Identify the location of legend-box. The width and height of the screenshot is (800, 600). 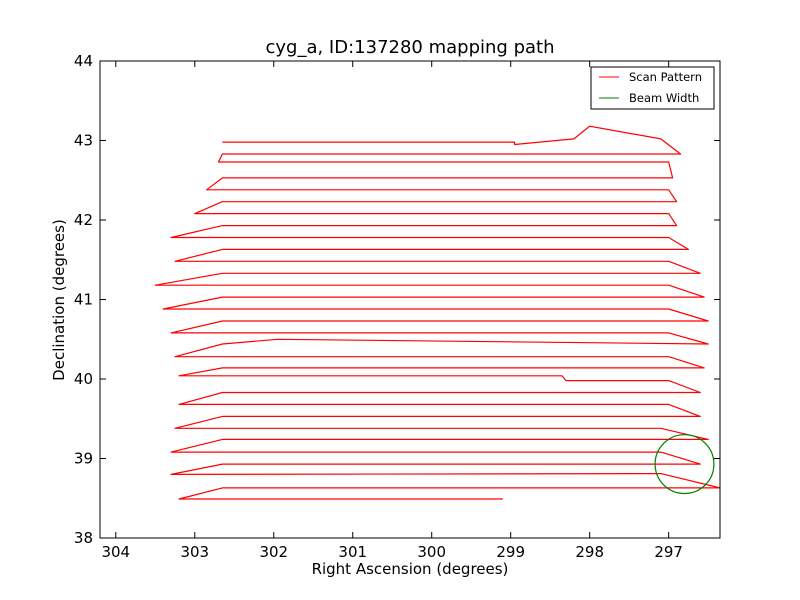
(652, 88).